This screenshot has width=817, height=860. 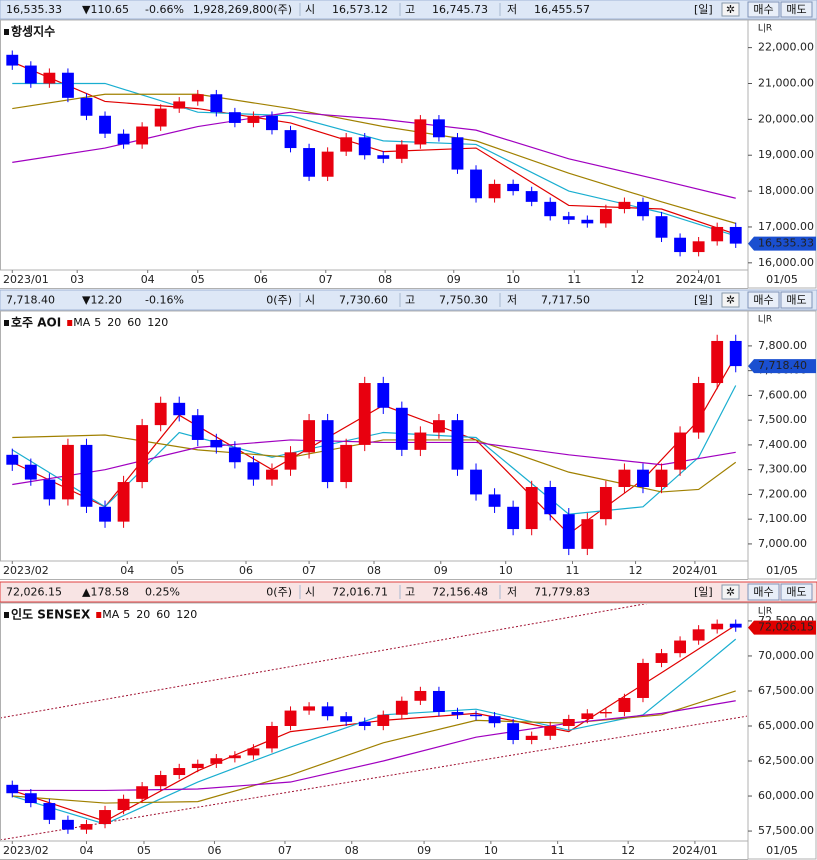 I want to click on header-last: 7,718.40, so click(x=30, y=300).